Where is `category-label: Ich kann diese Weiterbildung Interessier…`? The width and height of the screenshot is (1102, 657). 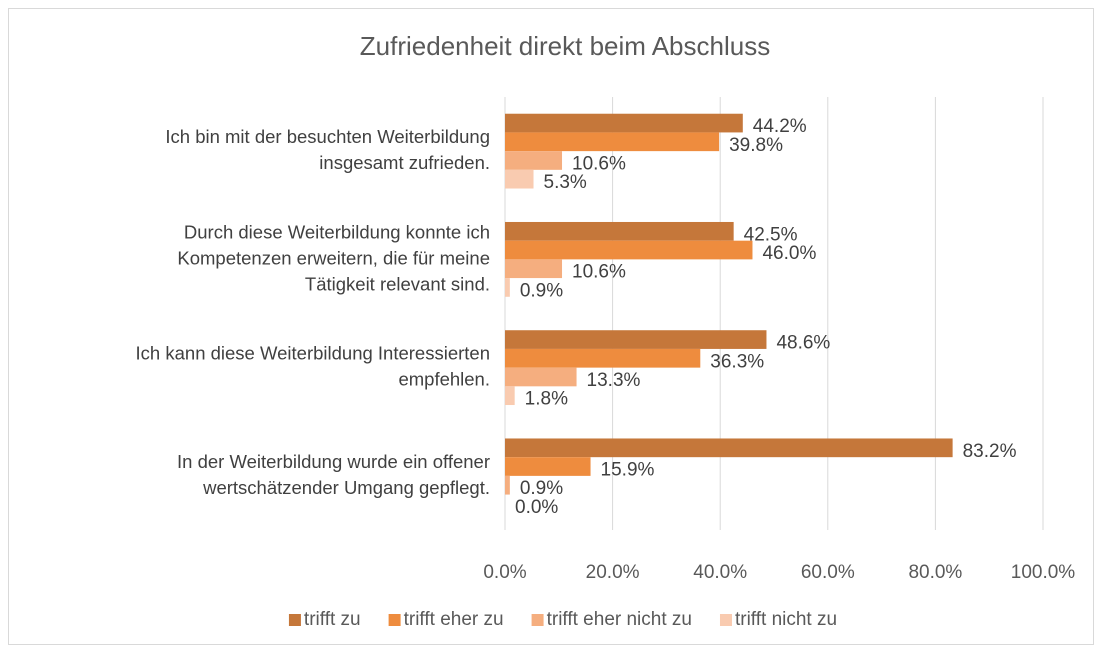 category-label: Ich kann diese Weiterbildung Interessier… is located at coordinates (313, 366).